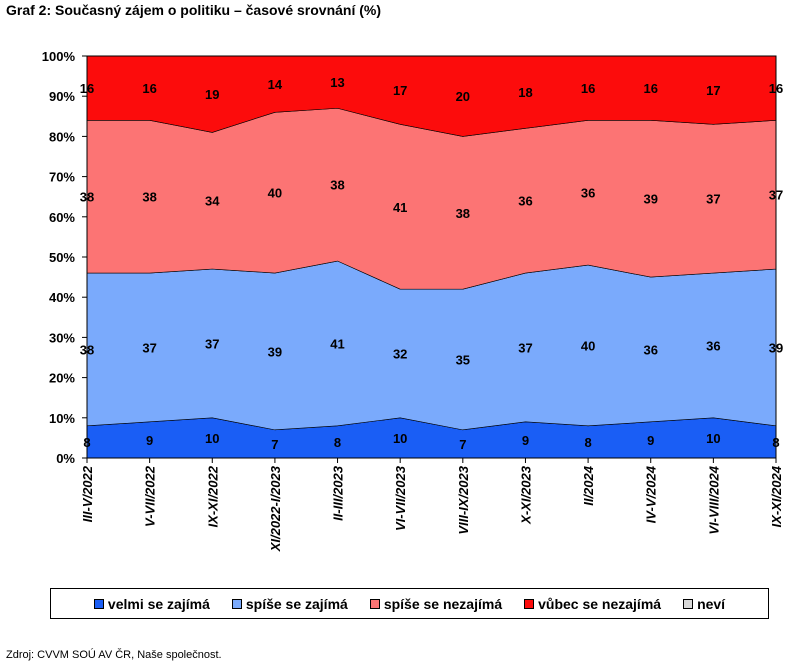 This screenshot has width=798, height=670. Describe the element at coordinates (337, 82) in the screenshot. I see `data-label: 13` at that location.